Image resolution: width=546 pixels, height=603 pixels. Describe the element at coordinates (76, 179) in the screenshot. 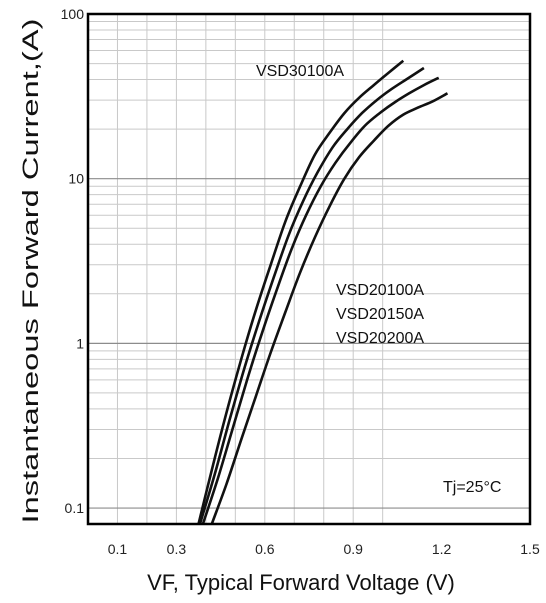

I see `y-tick-label: 10` at that location.